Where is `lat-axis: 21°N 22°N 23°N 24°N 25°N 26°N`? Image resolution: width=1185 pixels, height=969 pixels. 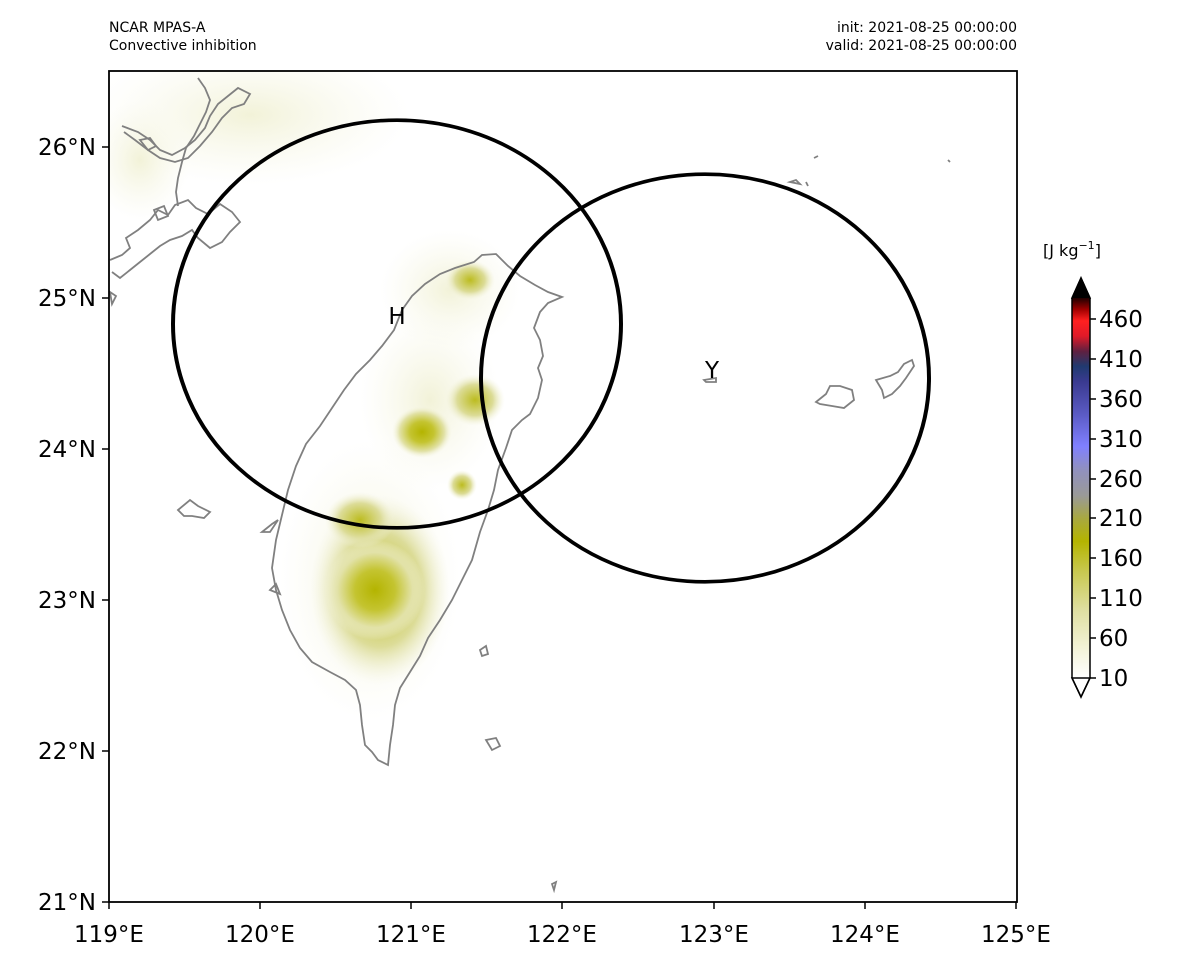 lat-axis: 21°N 22°N 23°N 24°N 25°N 26°N is located at coordinates (73, 525).